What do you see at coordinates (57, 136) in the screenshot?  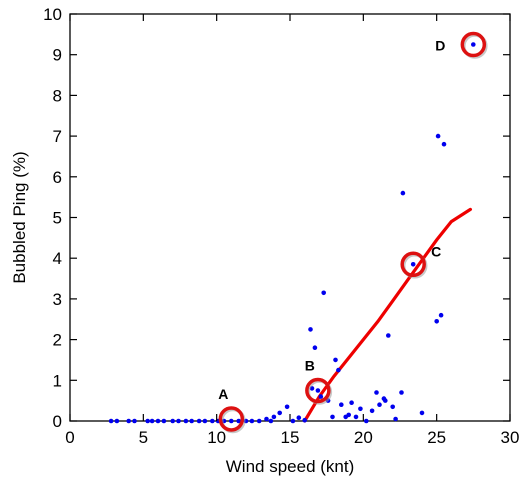 I see `y-tick-label: 7` at bounding box center [57, 136].